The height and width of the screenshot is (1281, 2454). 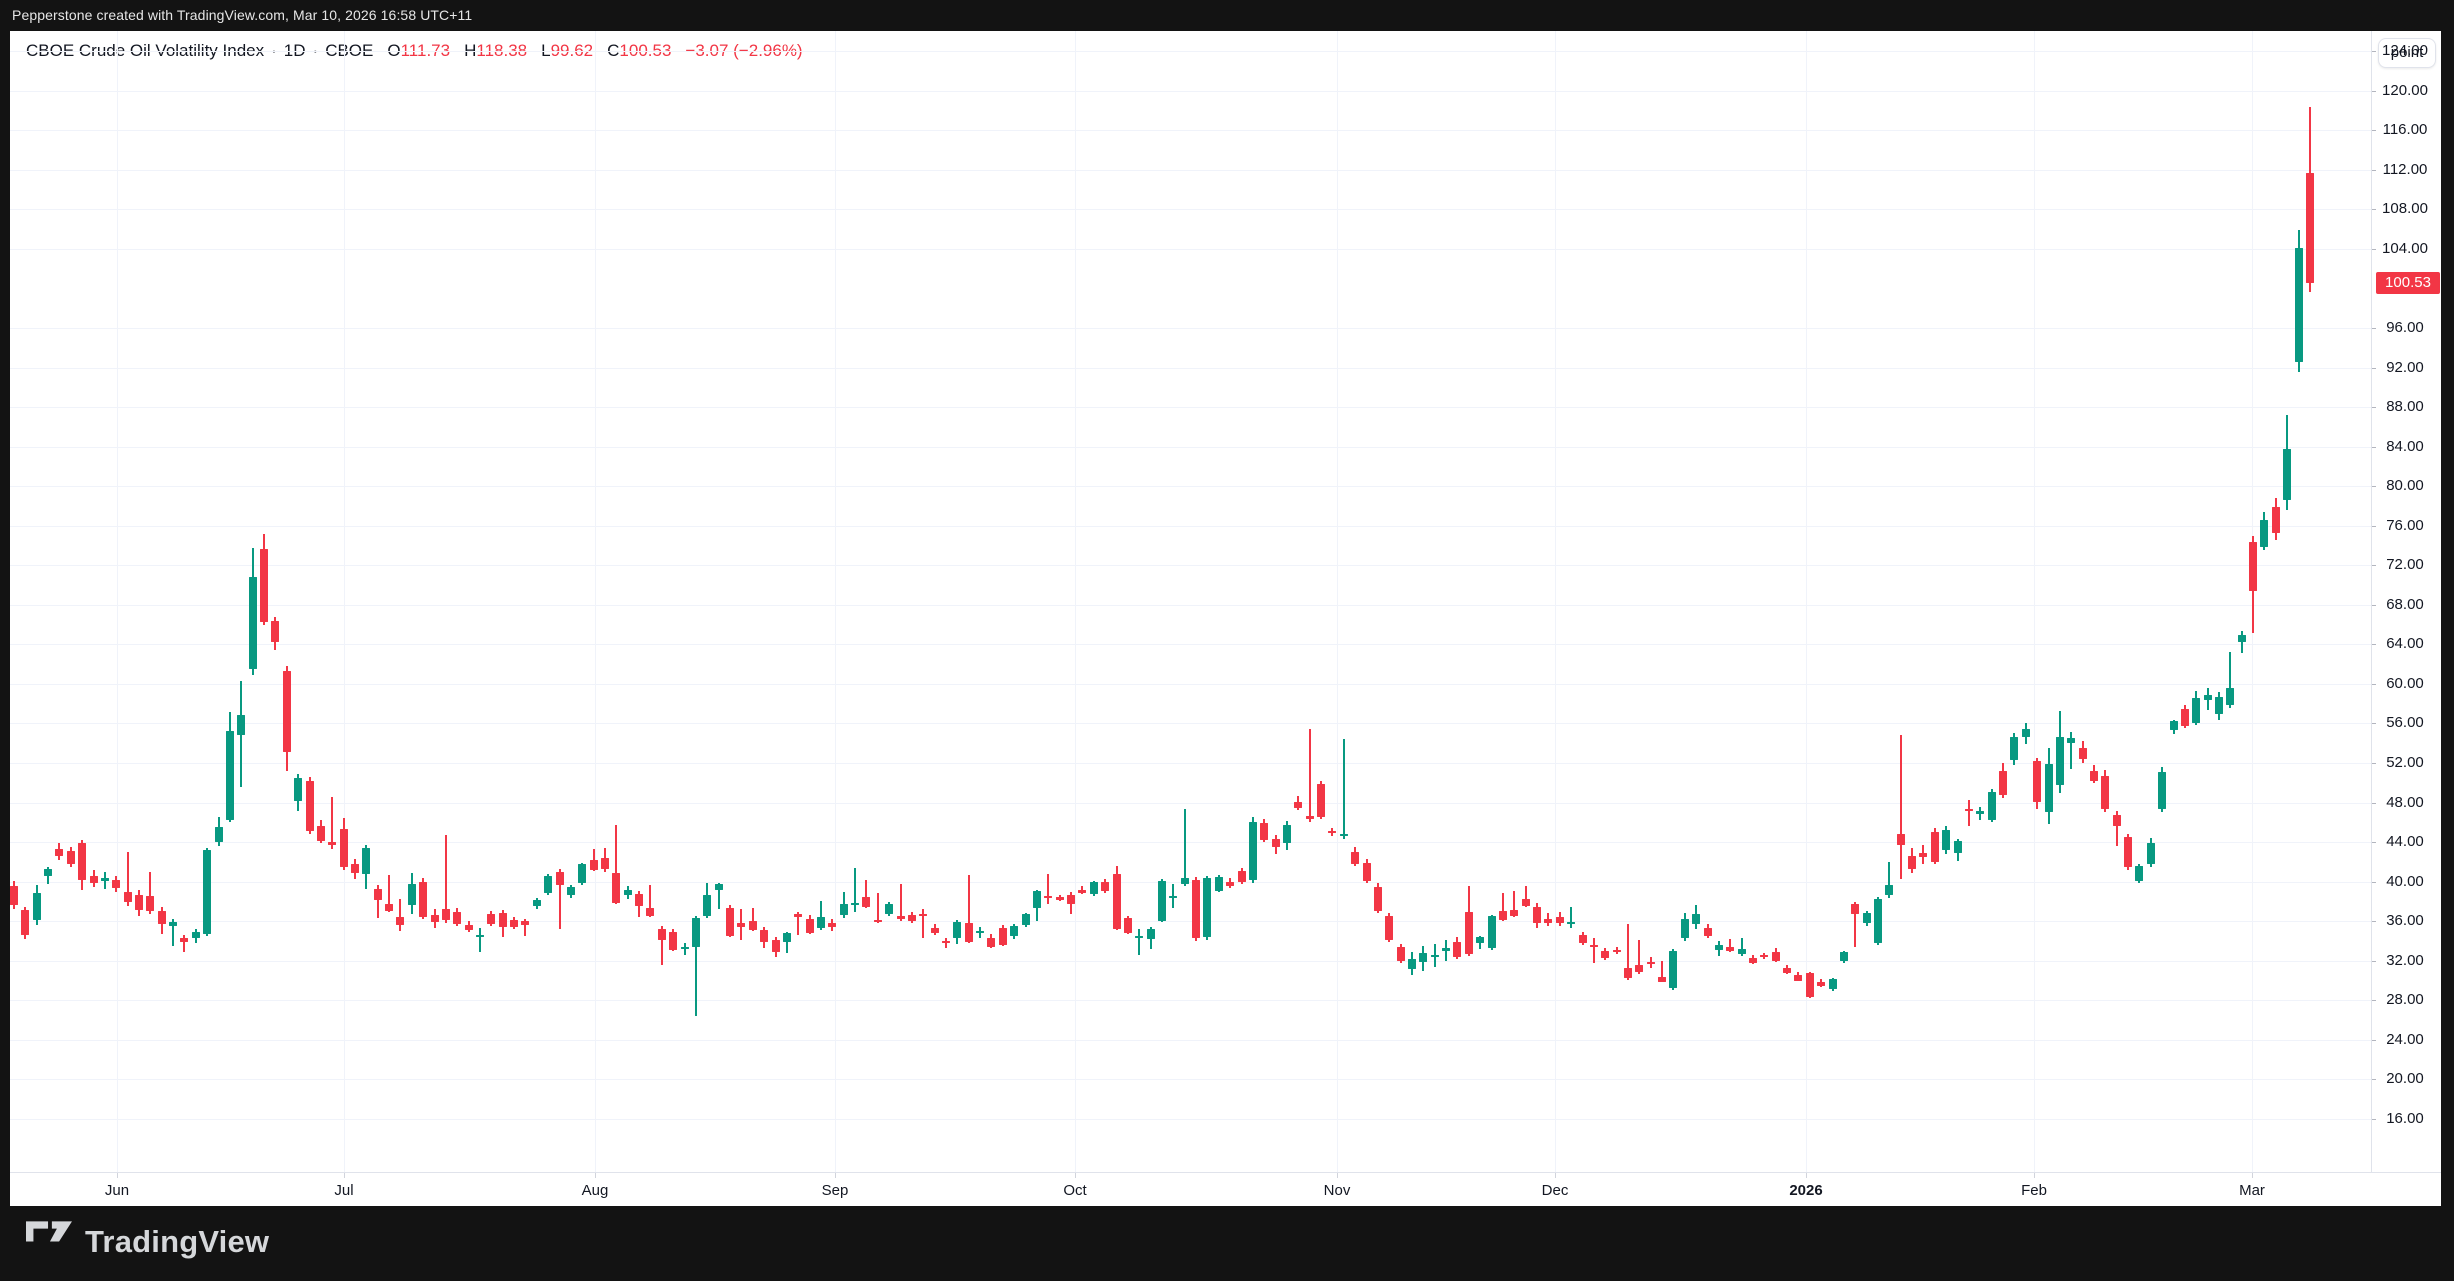 I want to click on timeframe-label: 1D, so click(x=294, y=50).